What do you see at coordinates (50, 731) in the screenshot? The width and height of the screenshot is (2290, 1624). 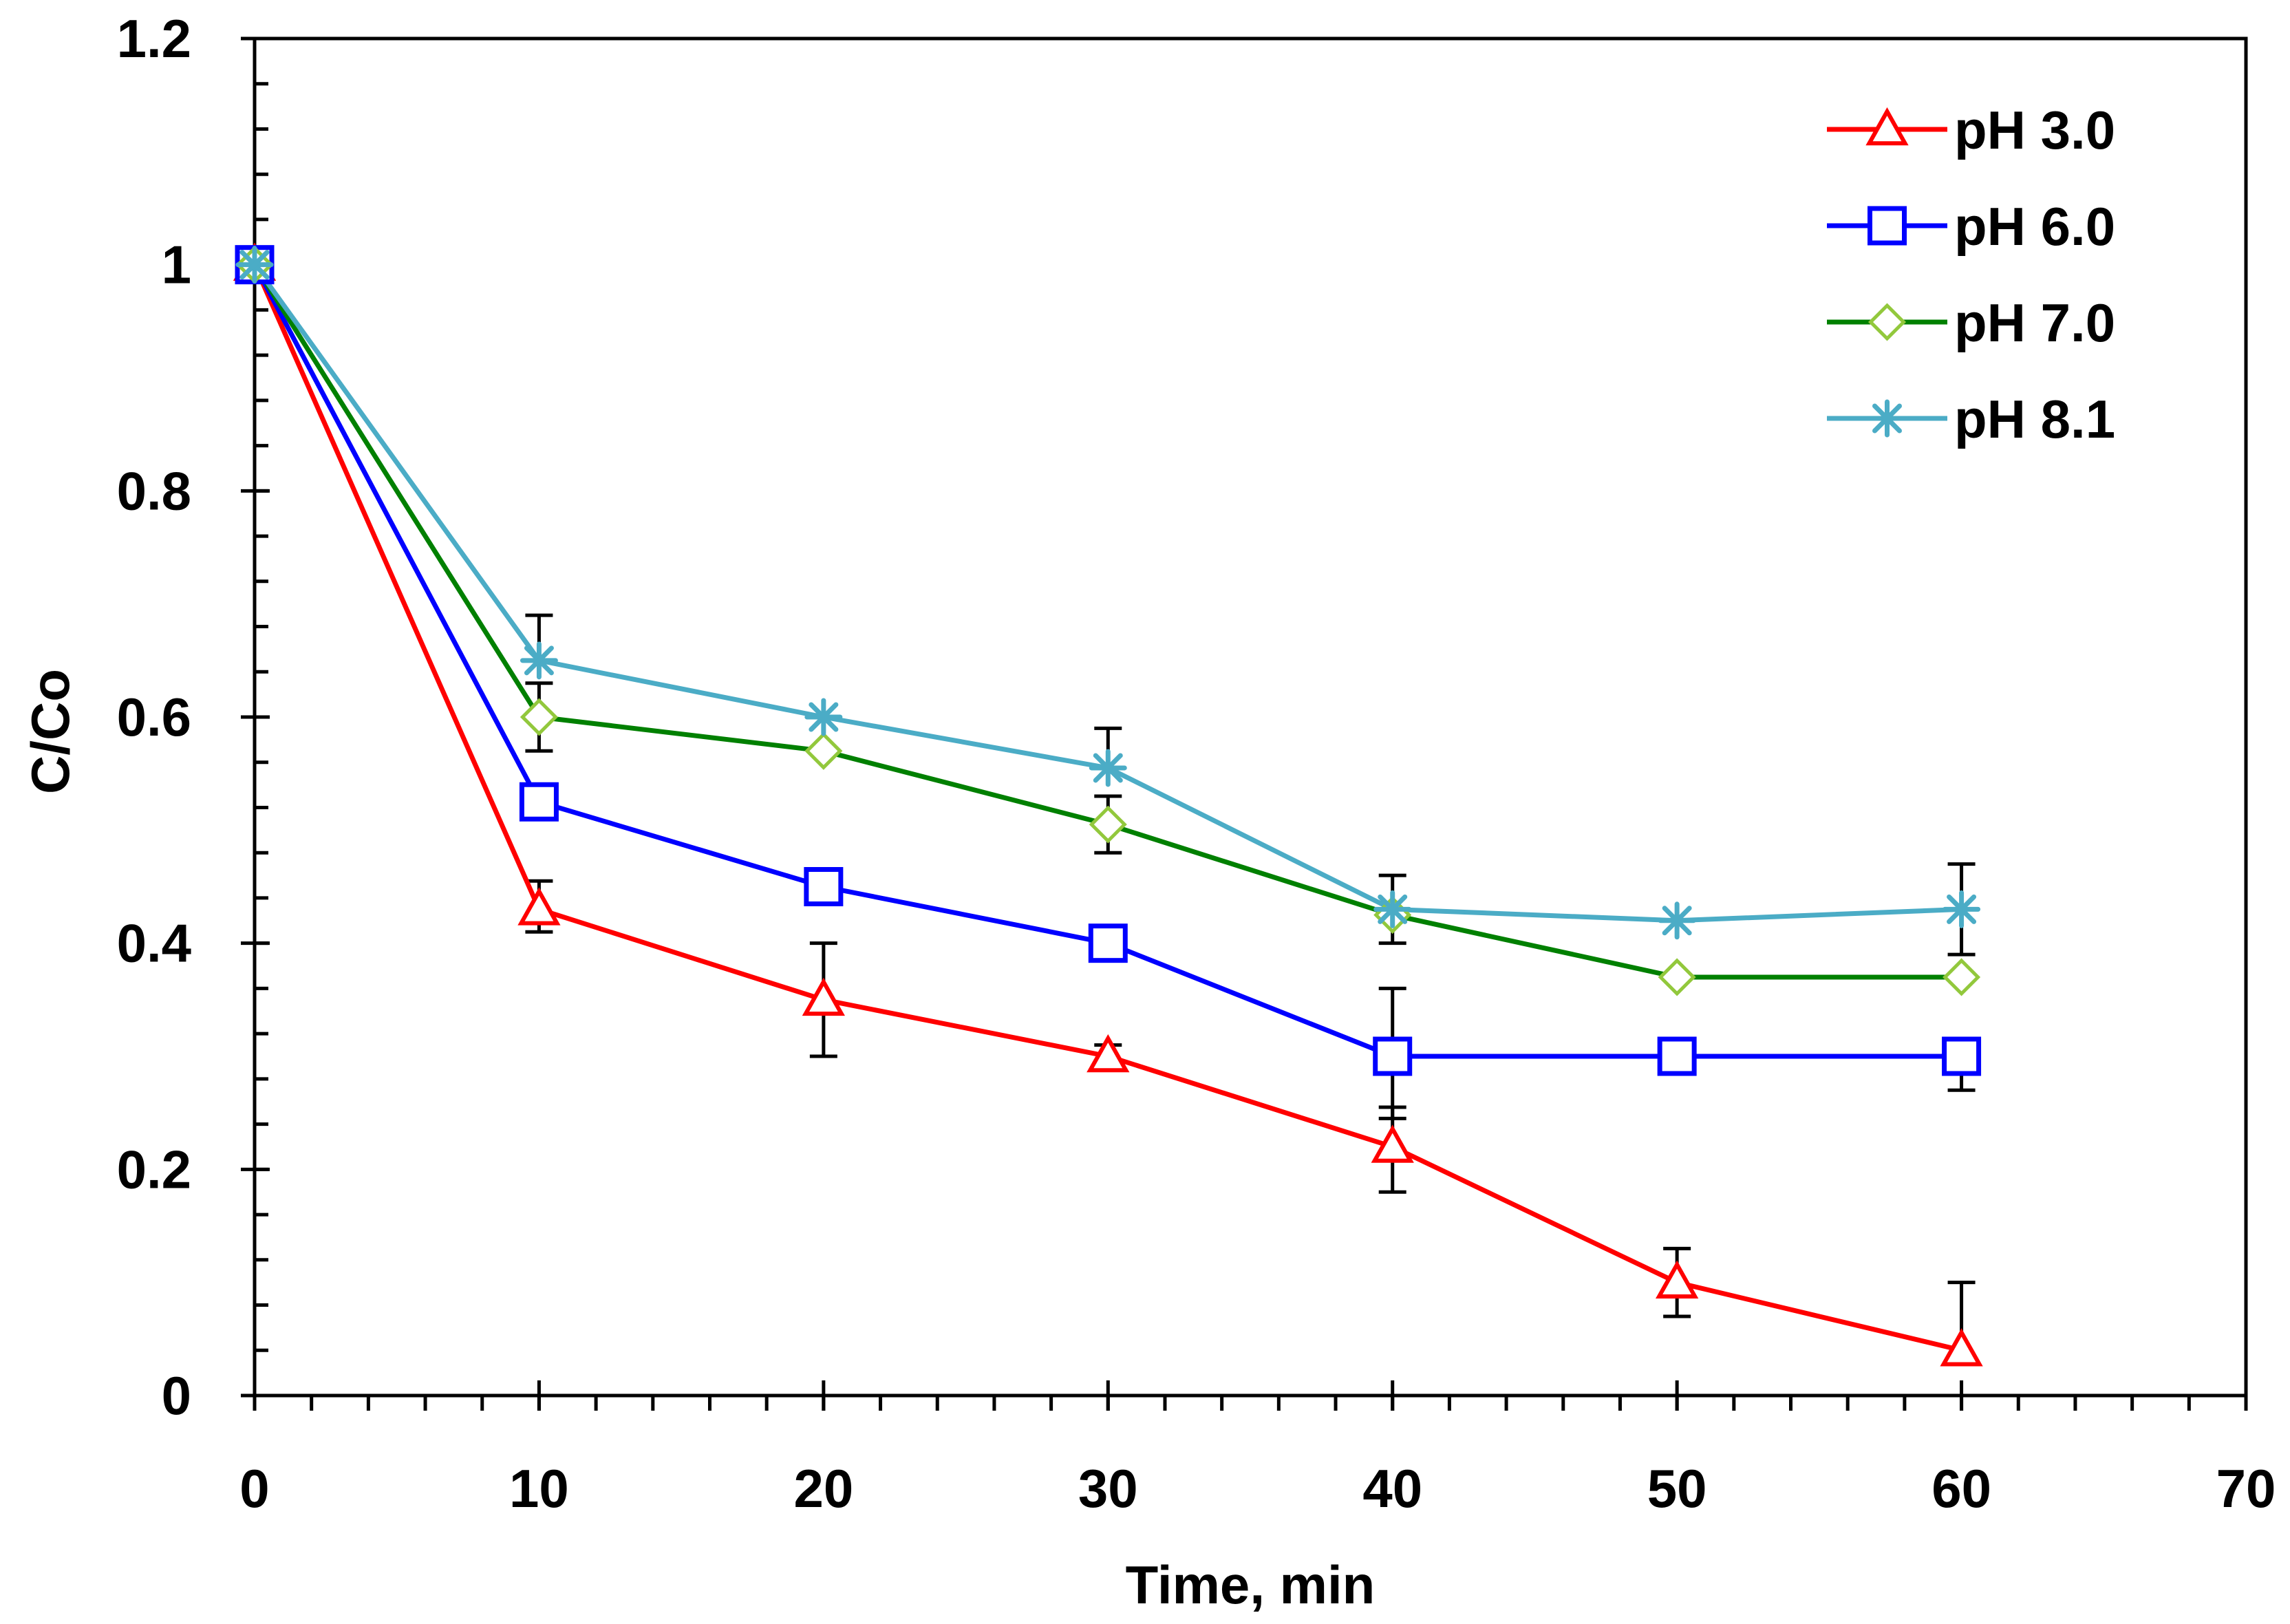 I see `y-axis-title: C/Co` at bounding box center [50, 731].